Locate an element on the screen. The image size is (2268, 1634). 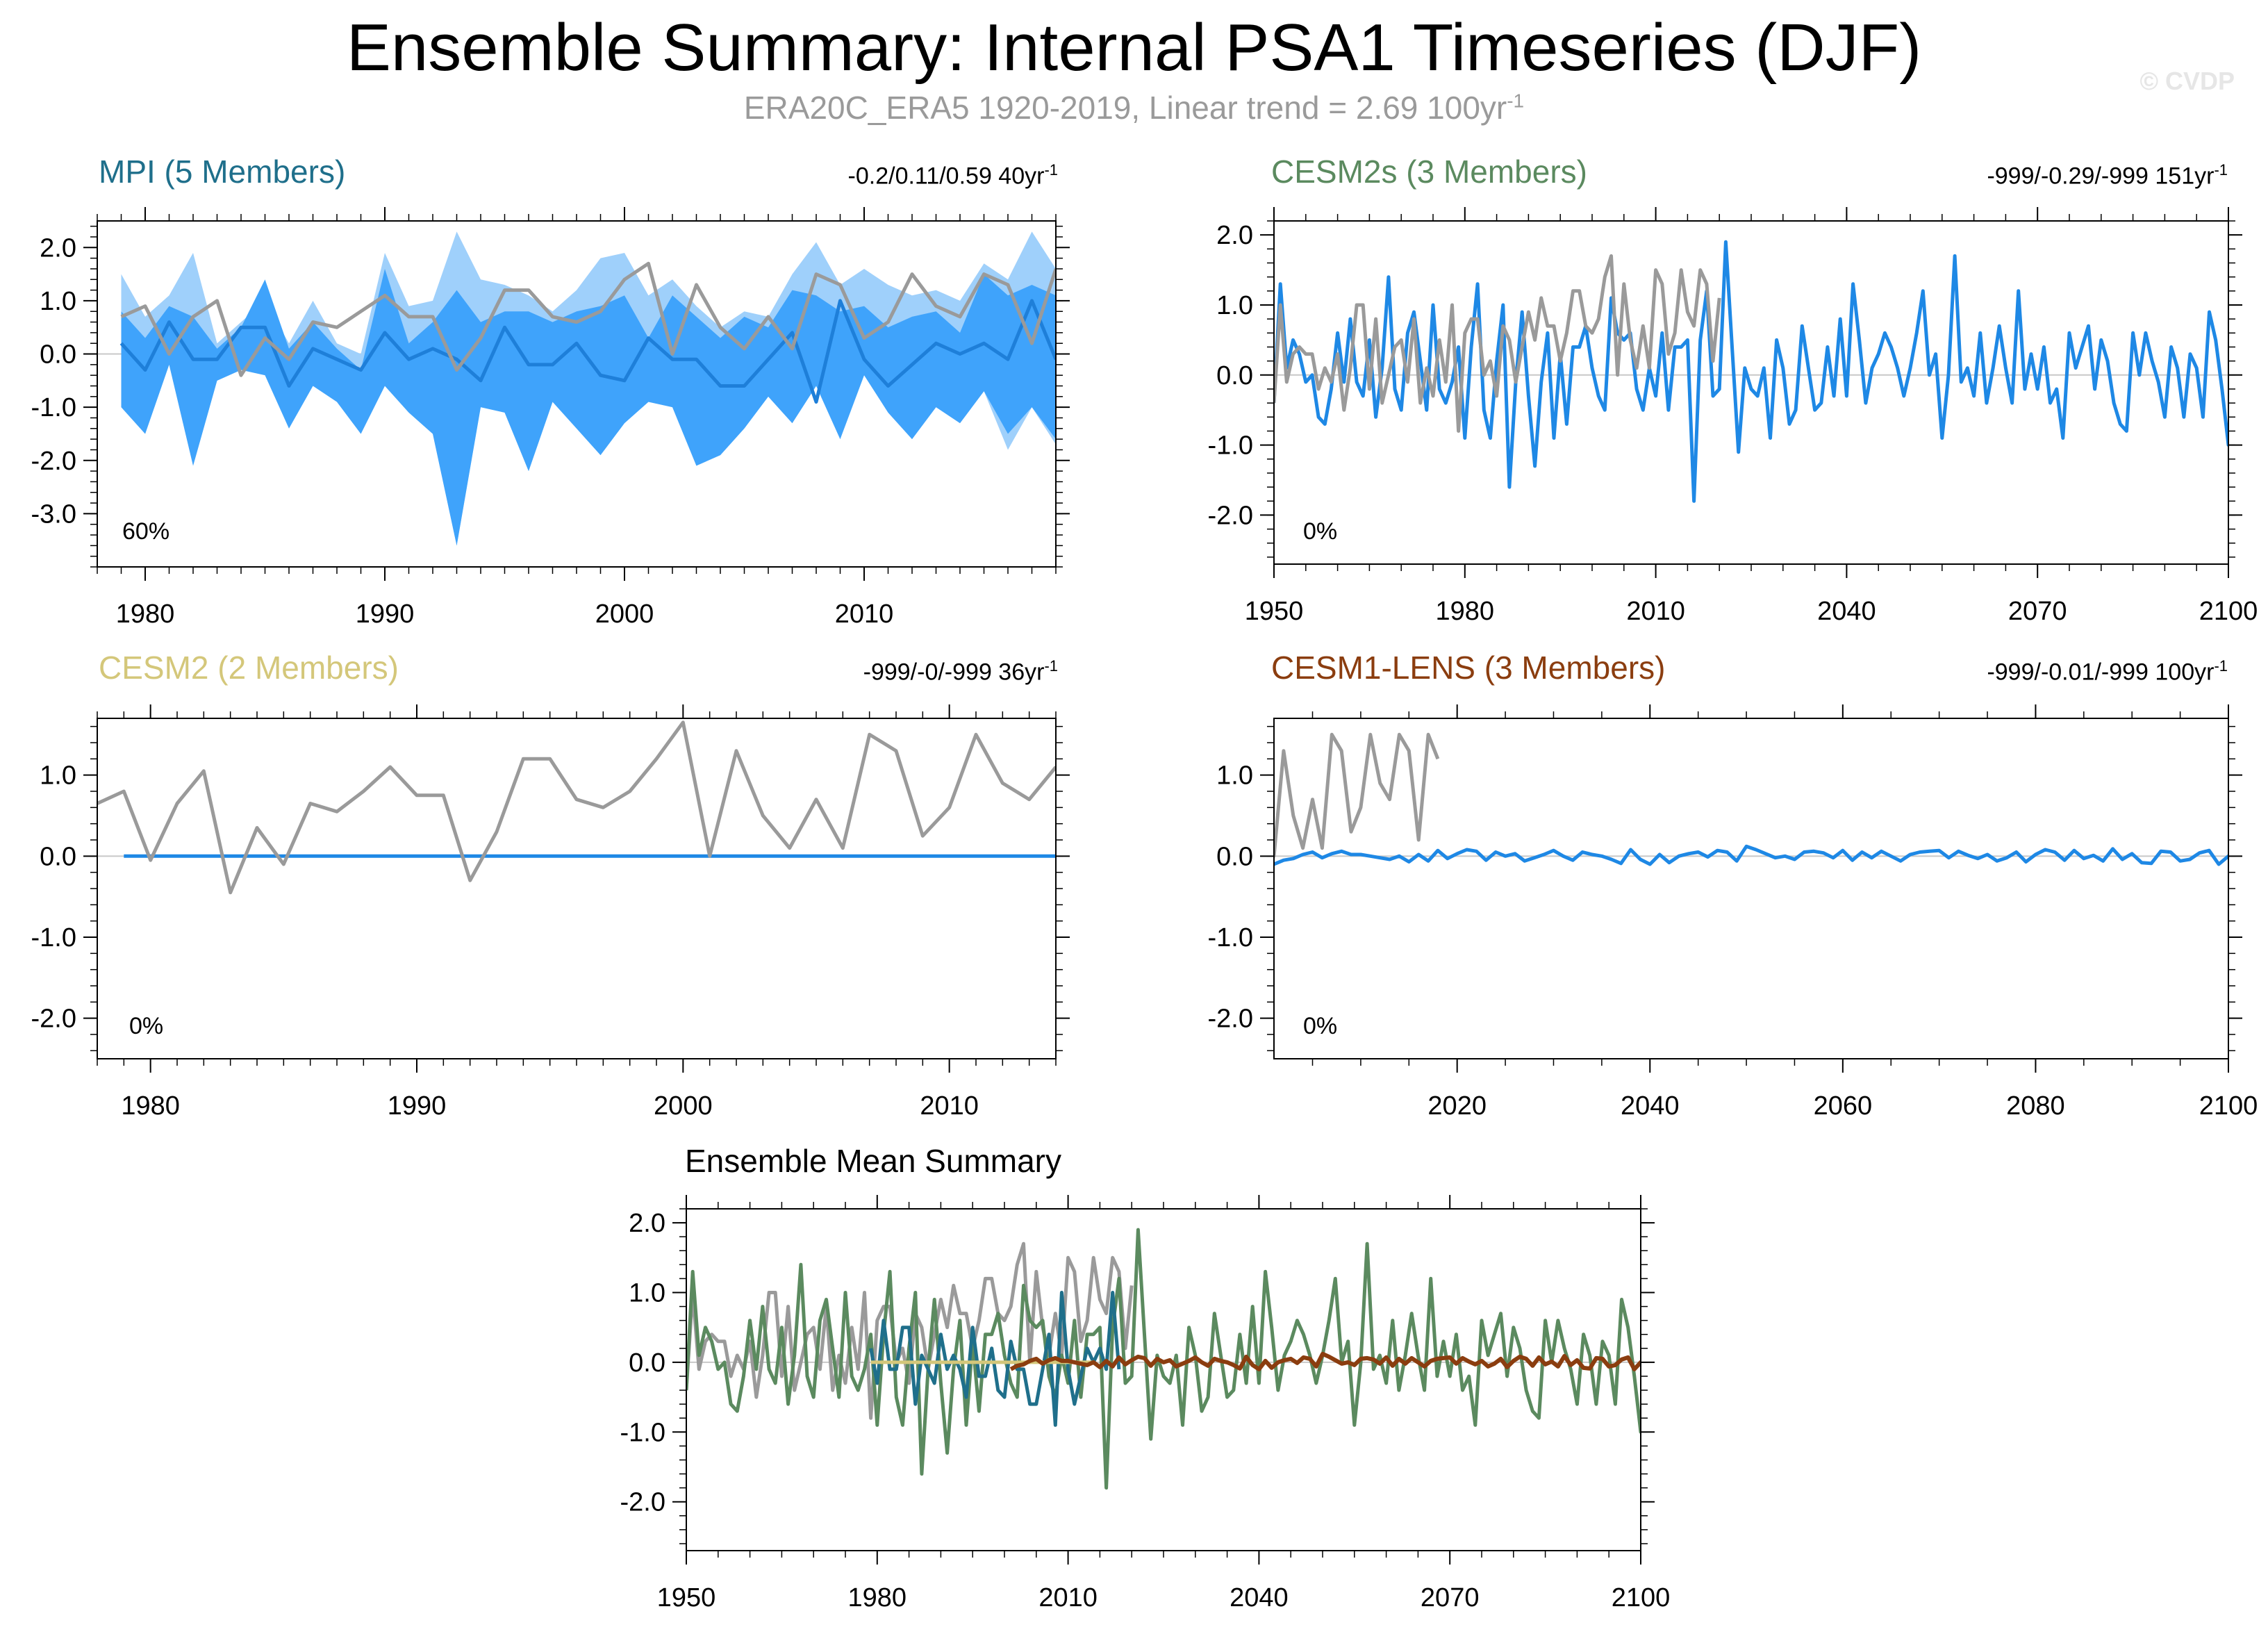
panel-stat-mpi: -0.2/0.11/0.59 40yr-1 is located at coordinates (953, 175).